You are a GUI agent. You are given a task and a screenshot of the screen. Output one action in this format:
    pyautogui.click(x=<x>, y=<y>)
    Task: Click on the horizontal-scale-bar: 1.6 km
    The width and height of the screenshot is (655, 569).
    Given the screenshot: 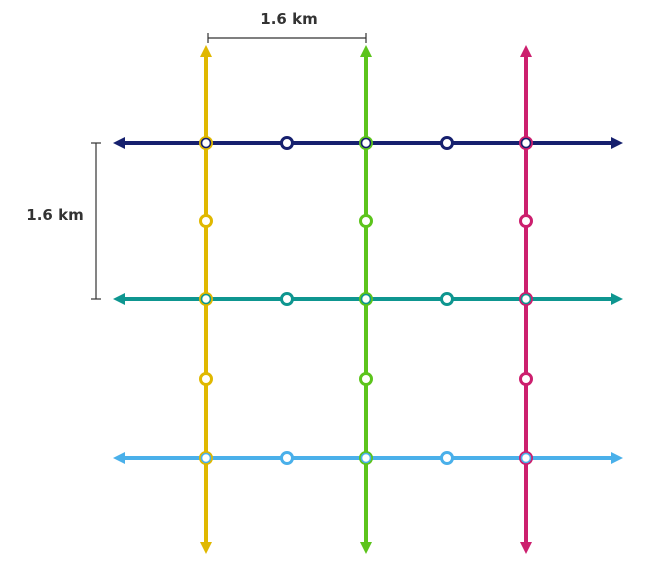 What is the action you would take?
    pyautogui.click(x=287, y=26)
    